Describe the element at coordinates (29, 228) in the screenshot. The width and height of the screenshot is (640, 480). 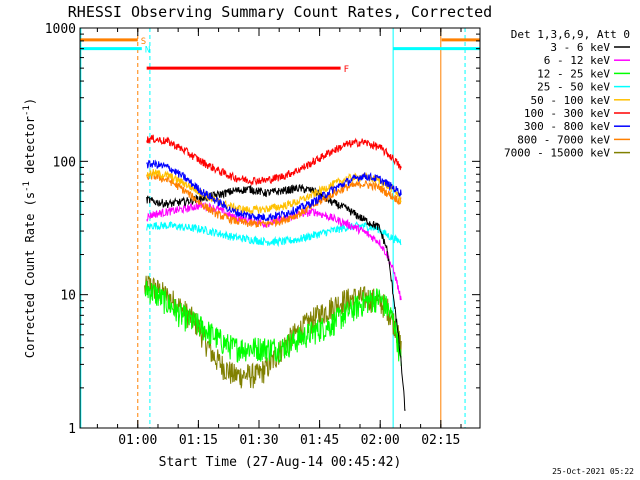
I see `y-axis-label: Corrected Count Rate (s-1 detector-1)` at that location.